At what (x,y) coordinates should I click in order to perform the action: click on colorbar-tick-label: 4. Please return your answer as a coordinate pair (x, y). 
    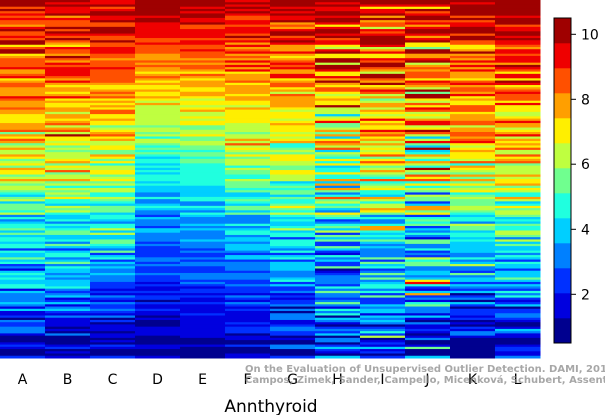
    Looking at the image, I should click on (585, 230).